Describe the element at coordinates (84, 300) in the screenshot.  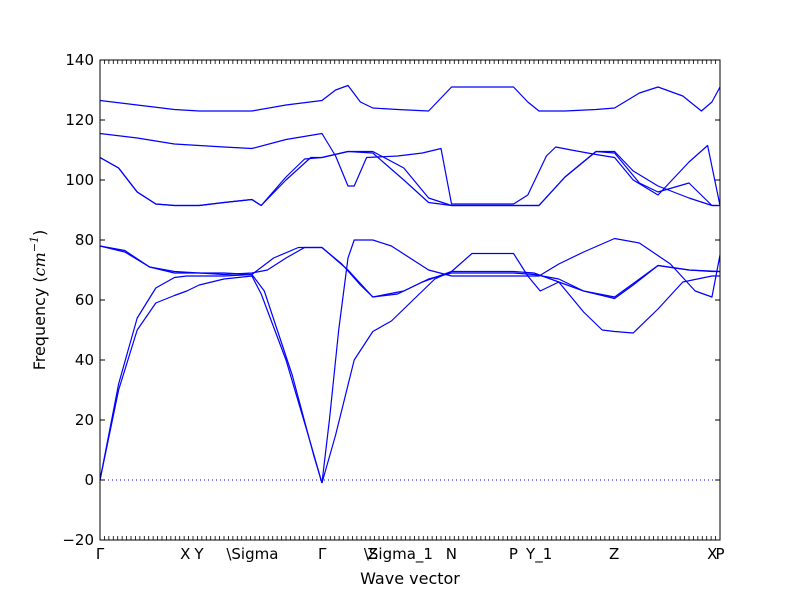
I see `y-tick-label: 60` at that location.